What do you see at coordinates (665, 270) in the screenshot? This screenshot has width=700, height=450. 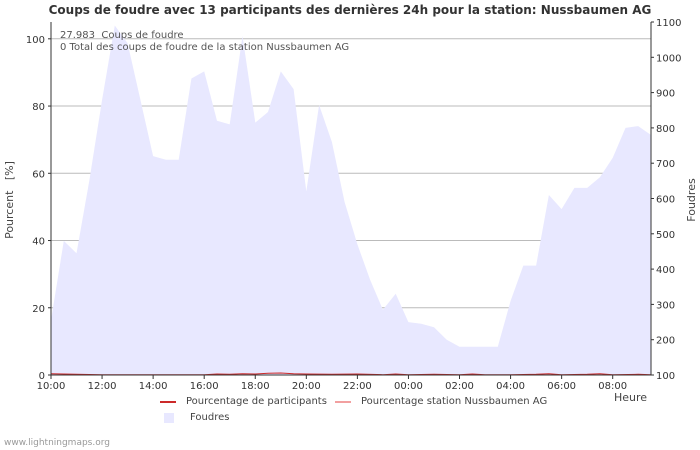 I see `ytick-right-label: 400` at bounding box center [665, 270].